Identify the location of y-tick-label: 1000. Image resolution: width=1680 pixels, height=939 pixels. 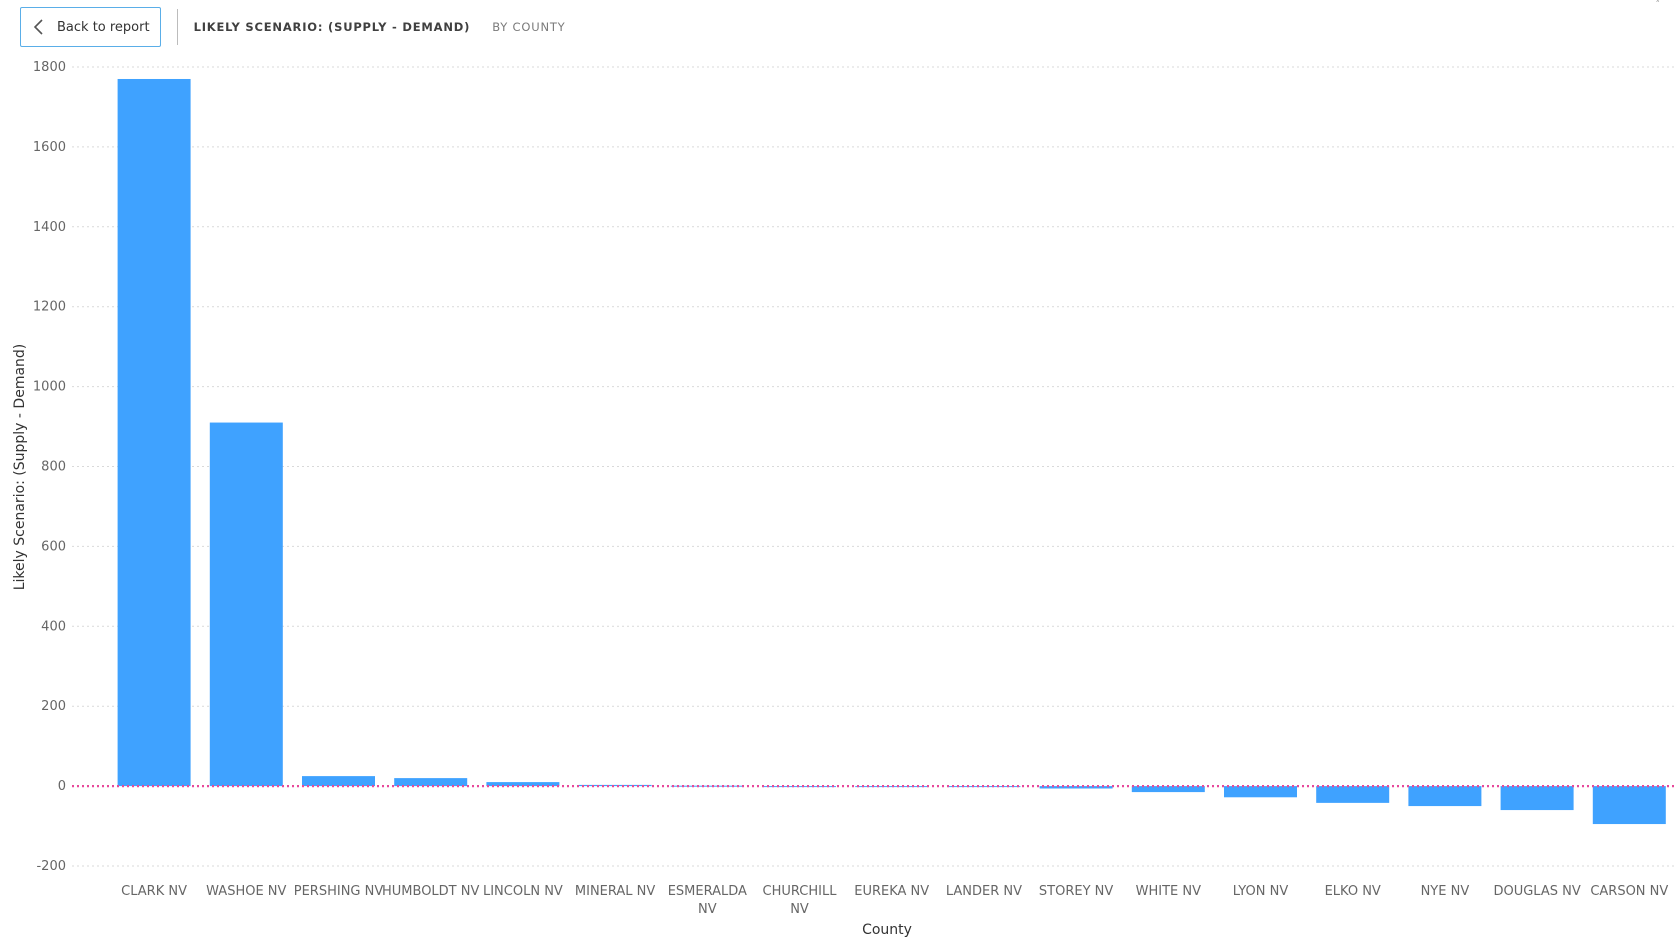
(49, 387).